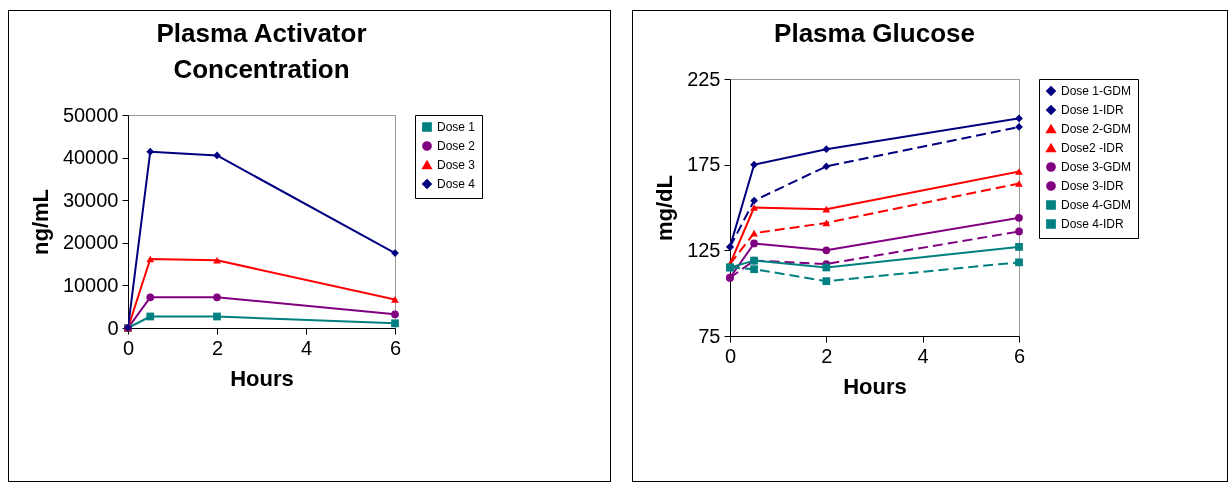 The image size is (1229, 483). I want to click on y-tick-label: 50000, so click(90, 114).